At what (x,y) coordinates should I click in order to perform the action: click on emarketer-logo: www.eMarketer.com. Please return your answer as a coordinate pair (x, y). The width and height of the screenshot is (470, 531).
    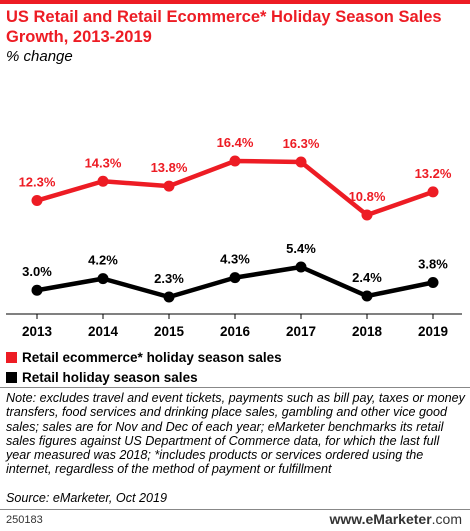
    Looking at the image, I should click on (395, 519).